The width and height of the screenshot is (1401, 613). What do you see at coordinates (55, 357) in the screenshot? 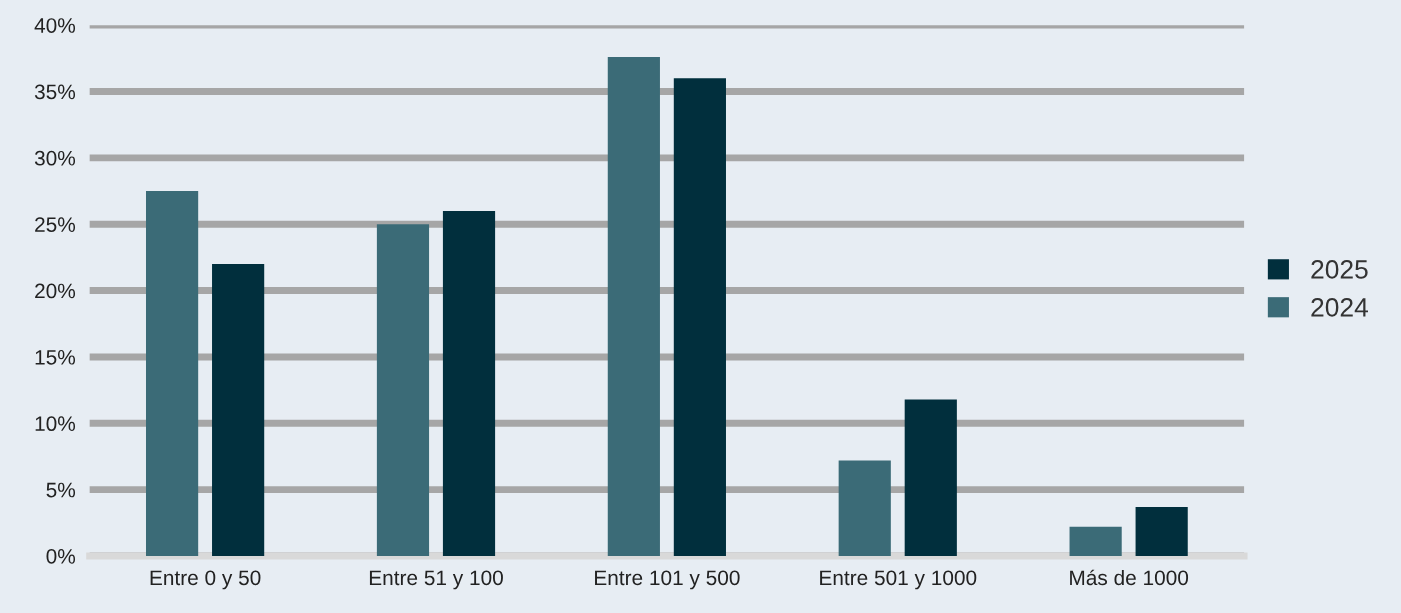
I see `y-tick-label: 15%` at bounding box center [55, 357].